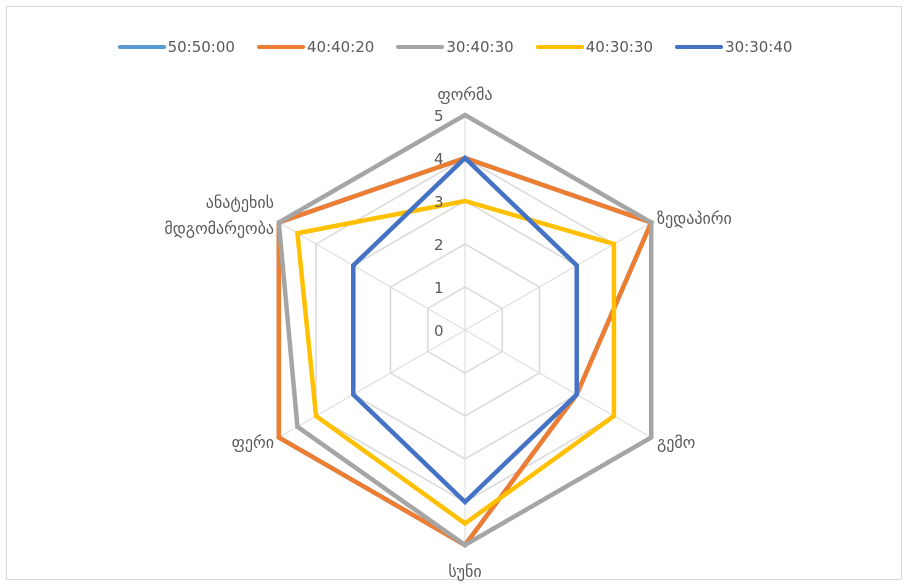 The height and width of the screenshot is (588, 910). Describe the element at coordinates (480, 47) in the screenshot. I see `legend-label: 30:40:30` at that location.